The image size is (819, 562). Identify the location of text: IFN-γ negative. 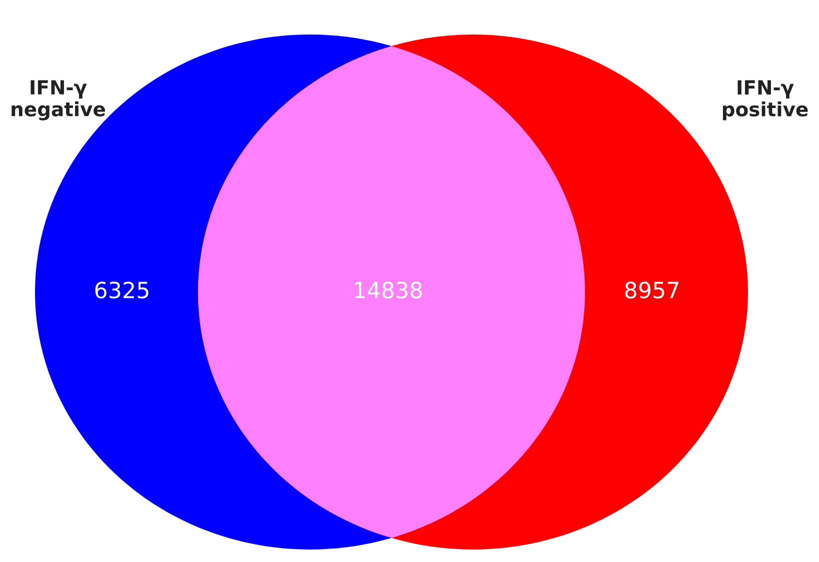
(59, 100).